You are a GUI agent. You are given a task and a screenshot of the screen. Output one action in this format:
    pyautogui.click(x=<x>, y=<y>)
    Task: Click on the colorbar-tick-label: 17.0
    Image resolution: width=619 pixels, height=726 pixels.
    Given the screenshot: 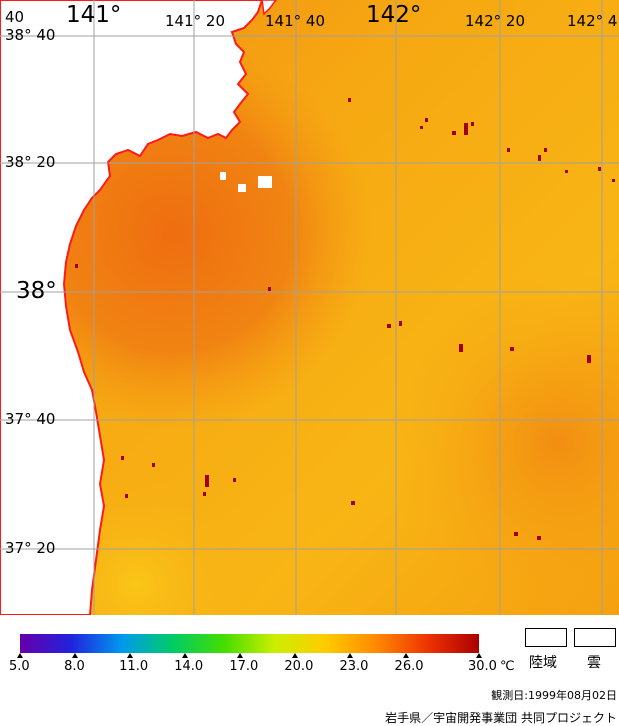 What is the action you would take?
    pyautogui.click(x=244, y=666)
    